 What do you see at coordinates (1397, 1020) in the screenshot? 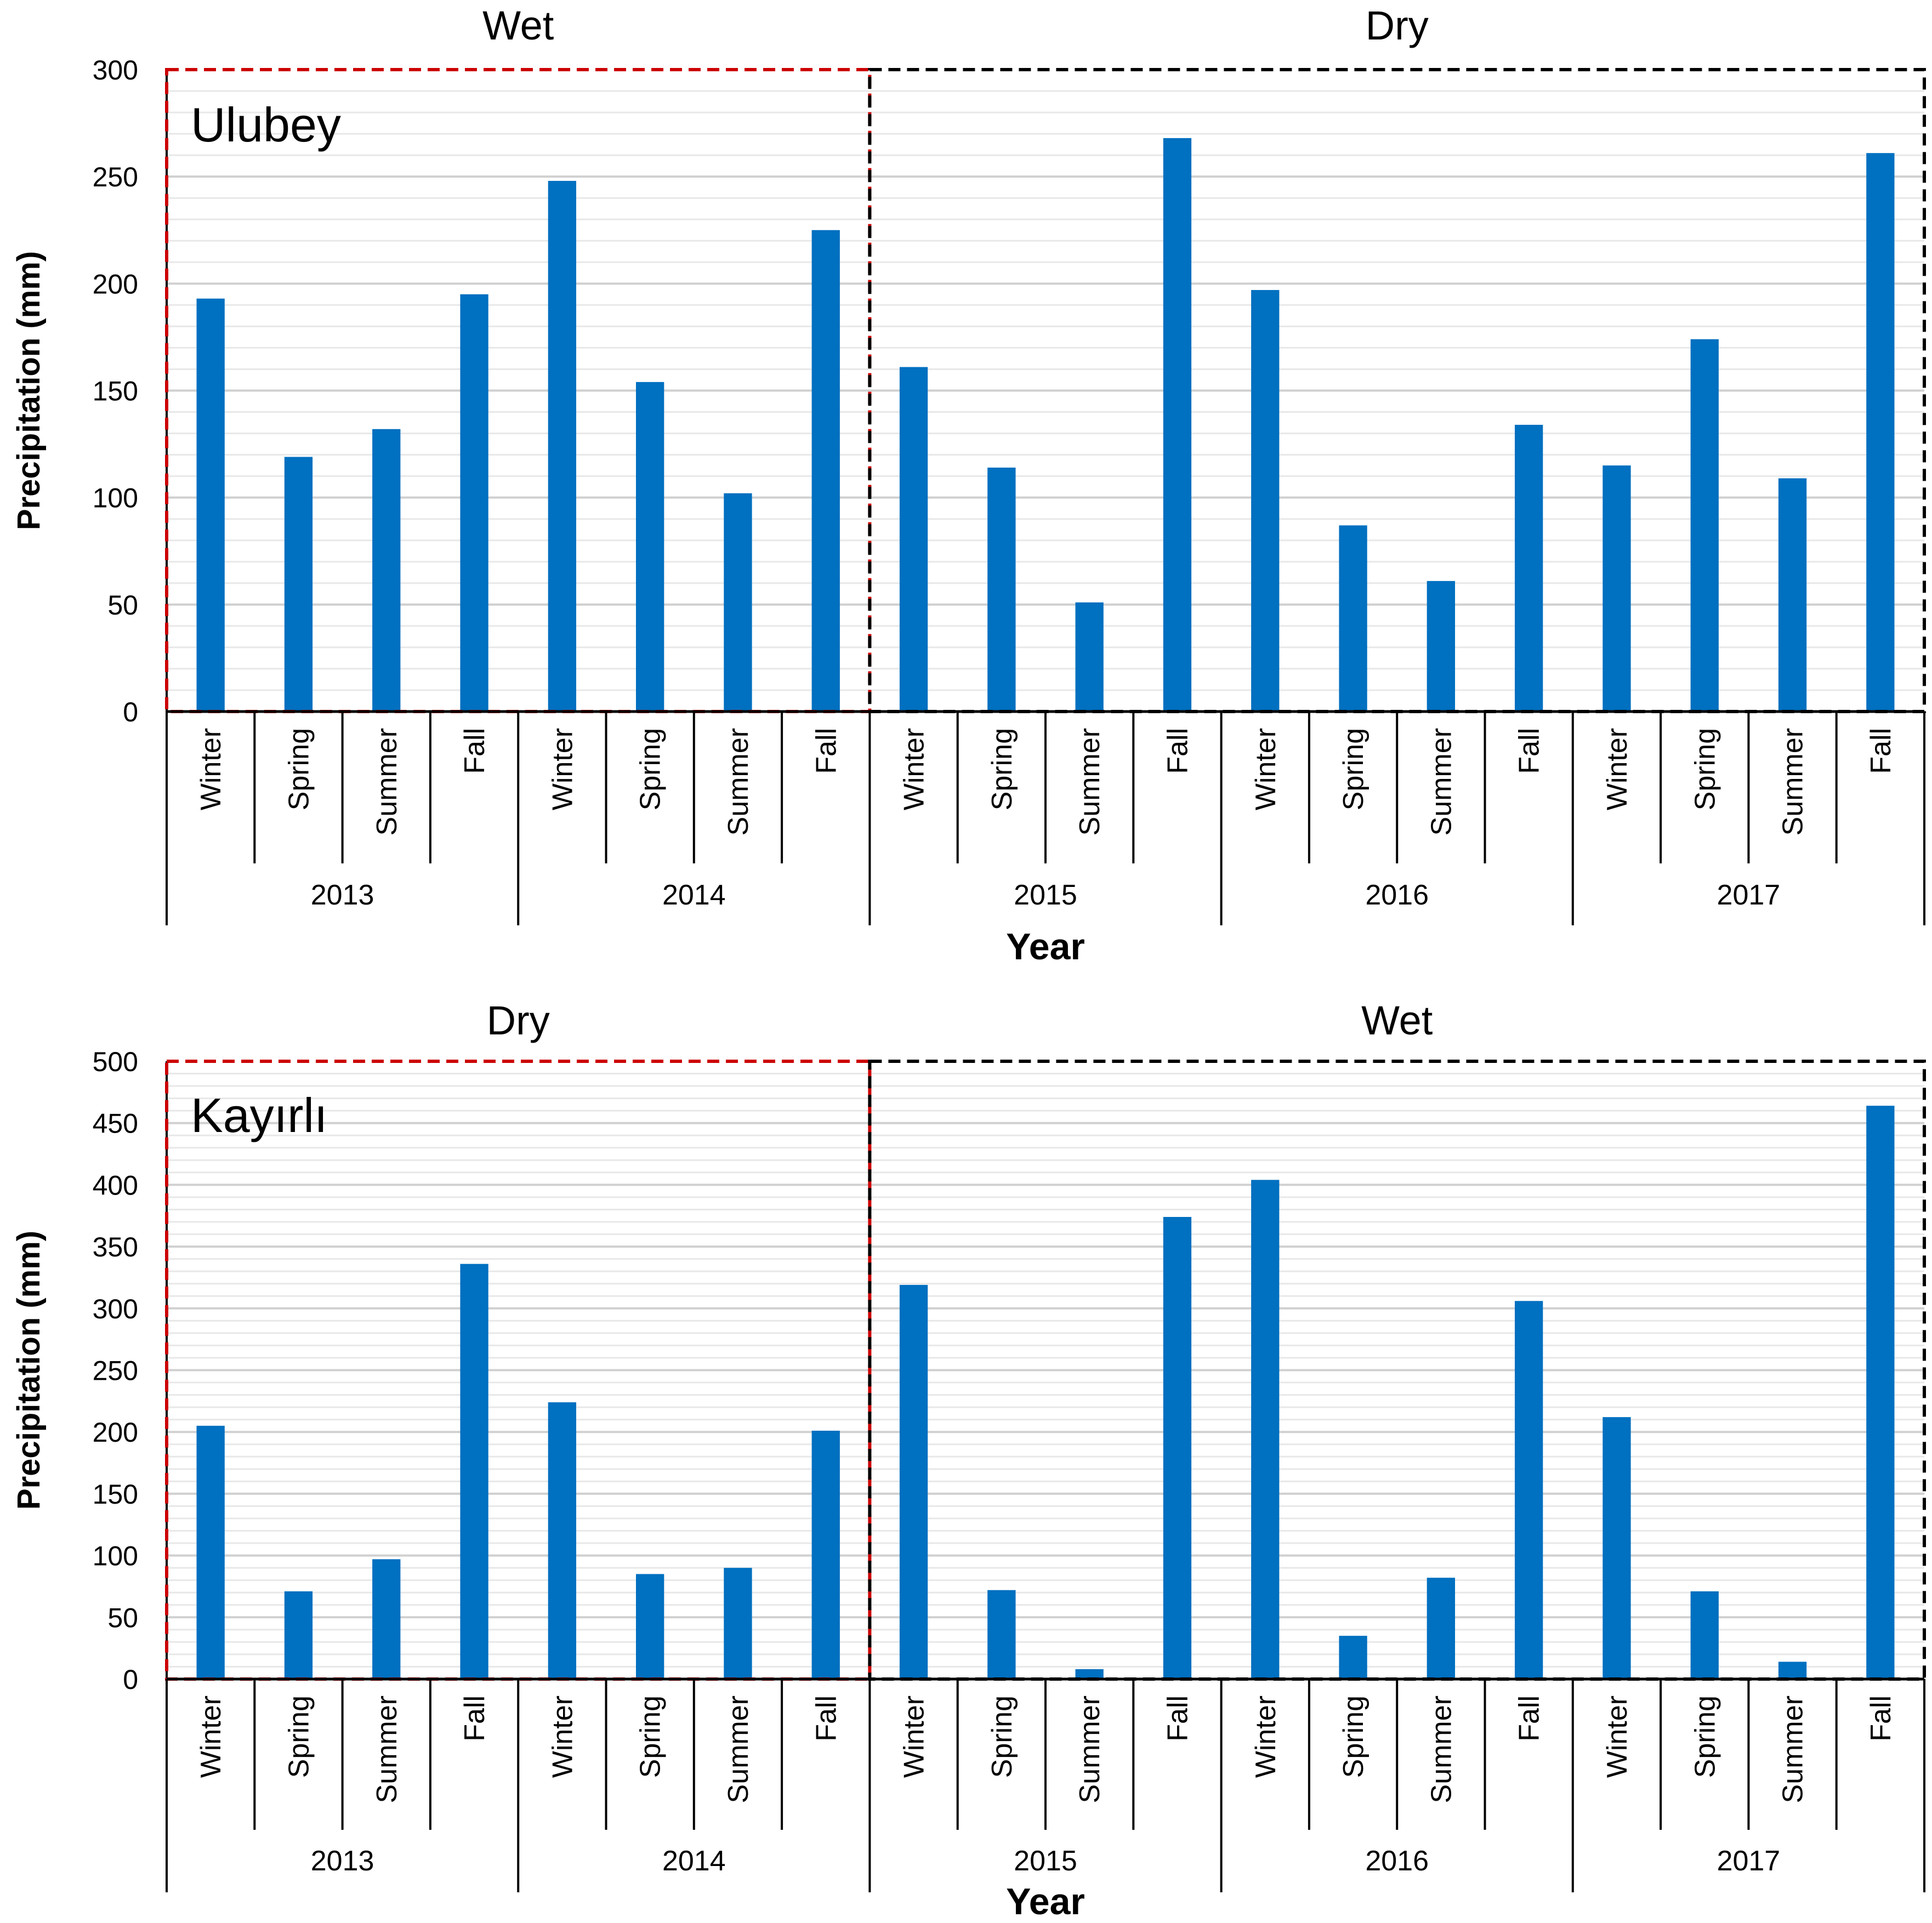
I see `region-label-1: Wet` at bounding box center [1397, 1020].